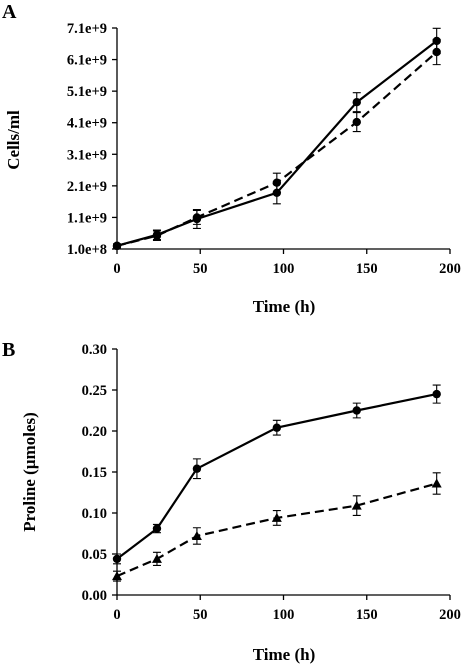 Image resolution: width=466 pixels, height=666 pixels. What do you see at coordinates (94, 391) in the screenshot?
I see `chart-b-y-tick-label: 0.25` at bounding box center [94, 391].